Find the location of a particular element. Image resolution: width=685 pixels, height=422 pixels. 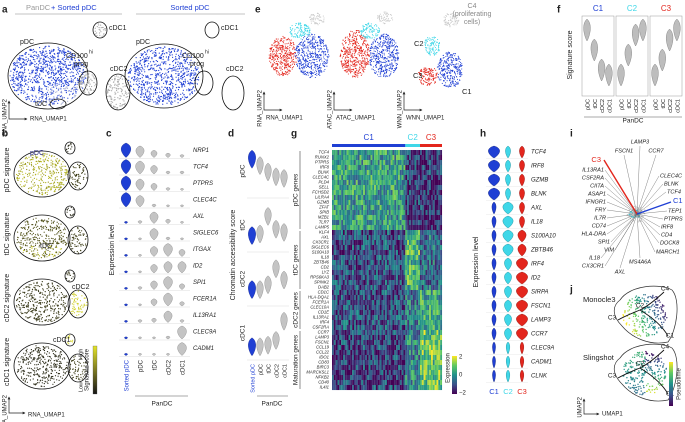

label: cells) is located at coordinates (472, 22).